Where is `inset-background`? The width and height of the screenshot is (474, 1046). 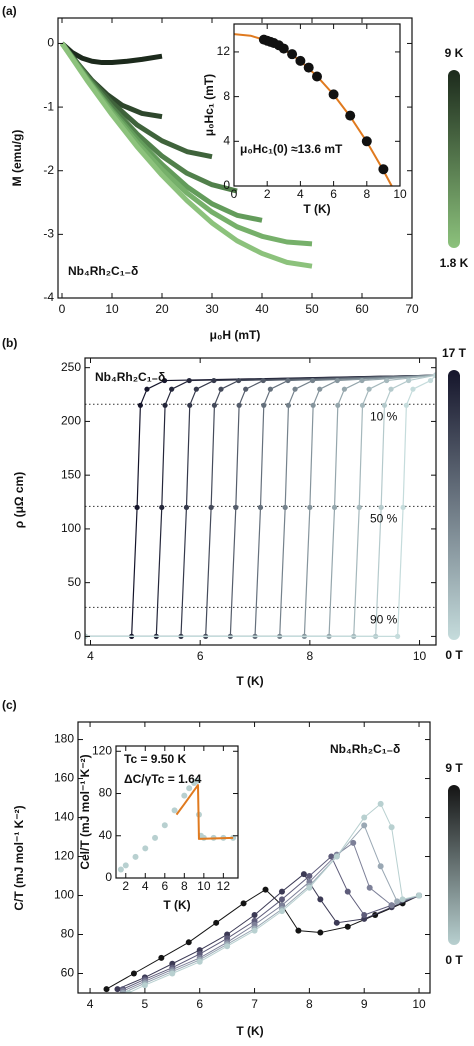 inset-background is located at coordinates (317, 105).